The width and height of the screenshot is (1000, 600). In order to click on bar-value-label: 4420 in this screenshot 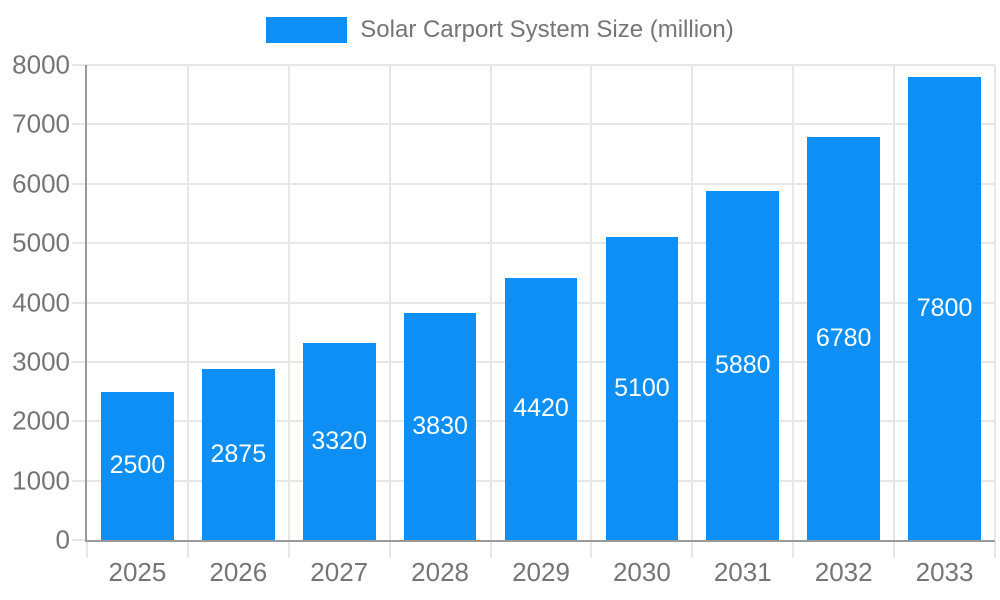, I will do `click(541, 408)`.